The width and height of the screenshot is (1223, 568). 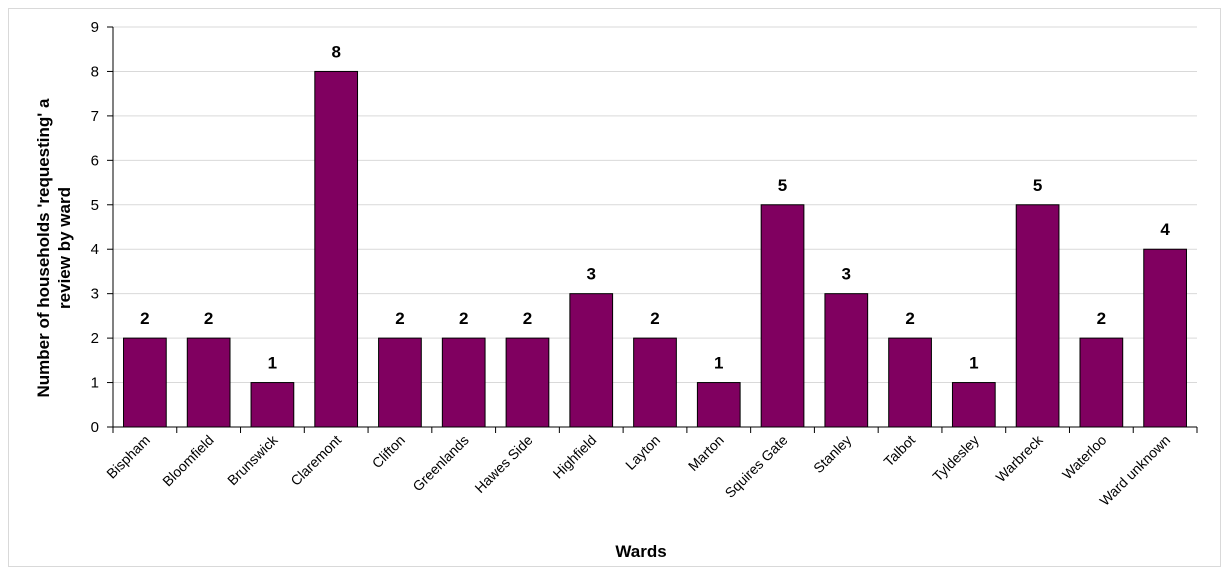 I want to click on x-tick-label: Brunswick, so click(x=252, y=459).